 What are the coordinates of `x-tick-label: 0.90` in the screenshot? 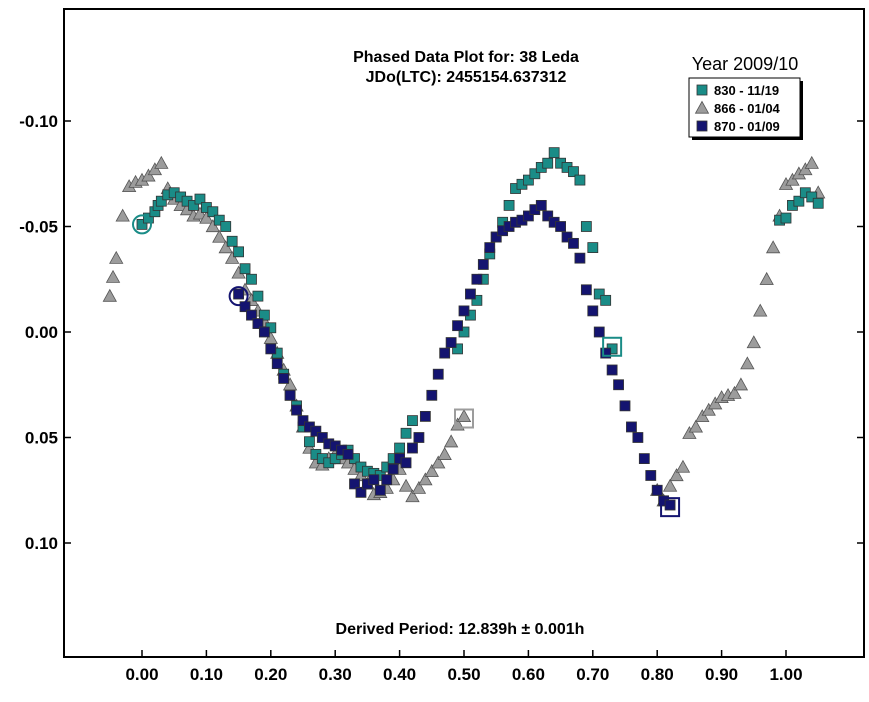 It's located at (721, 674).